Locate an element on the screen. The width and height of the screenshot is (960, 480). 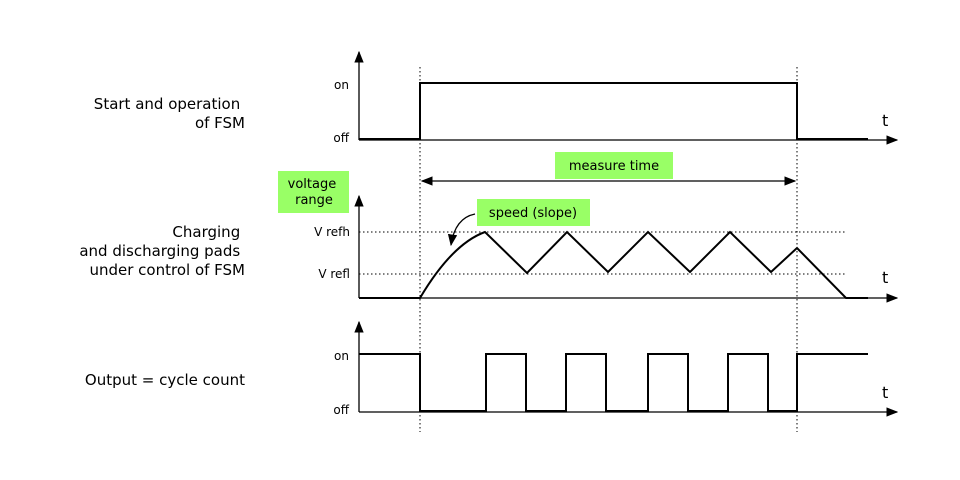
output-on-label: on is located at coordinates (341, 356).